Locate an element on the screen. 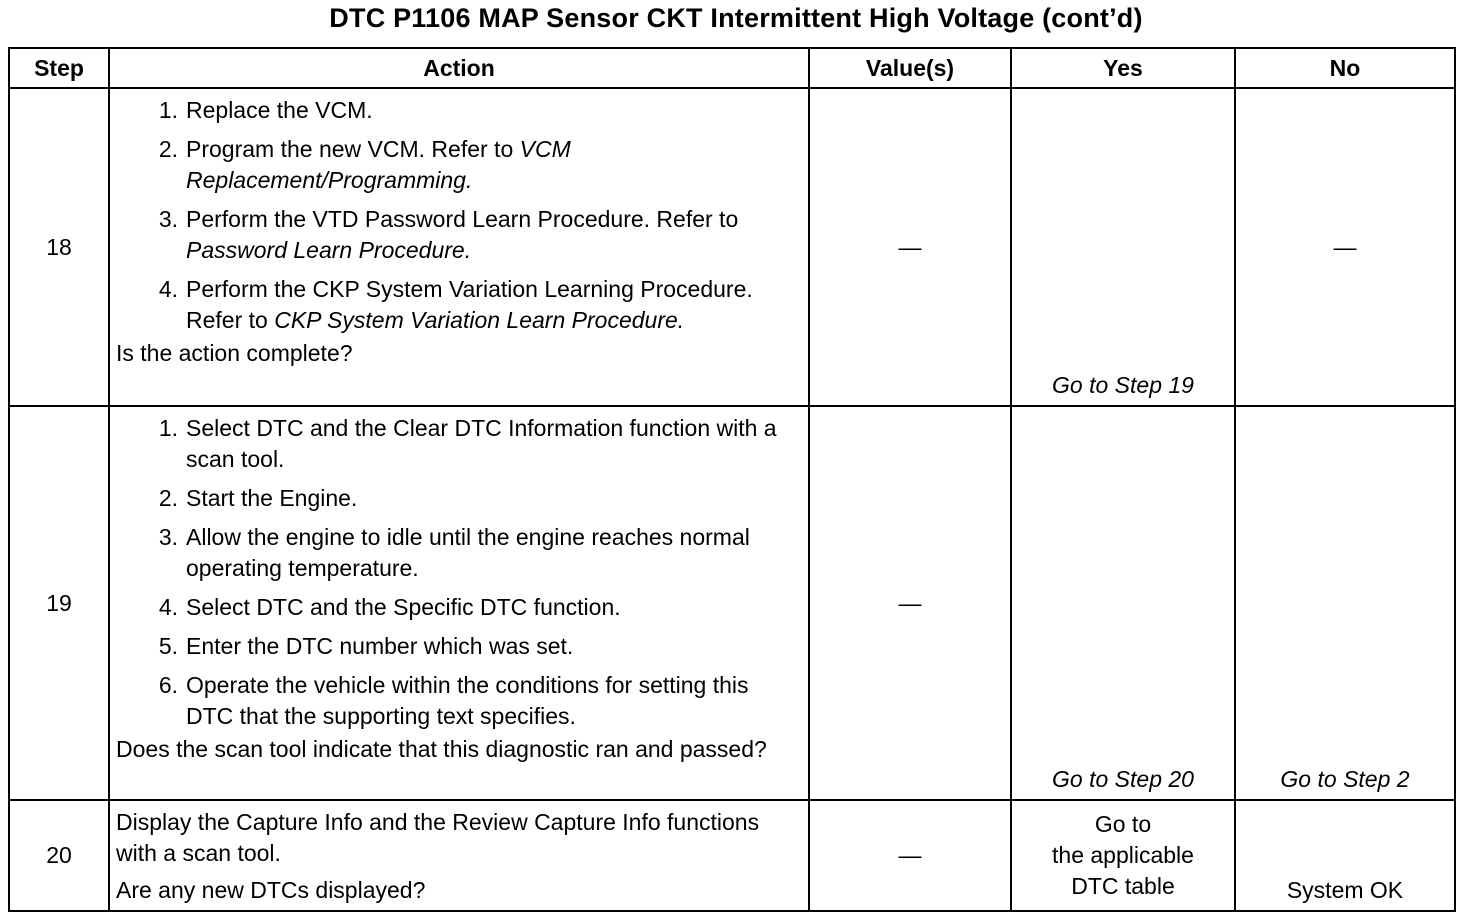  step-number: 20 is located at coordinates (59, 855).